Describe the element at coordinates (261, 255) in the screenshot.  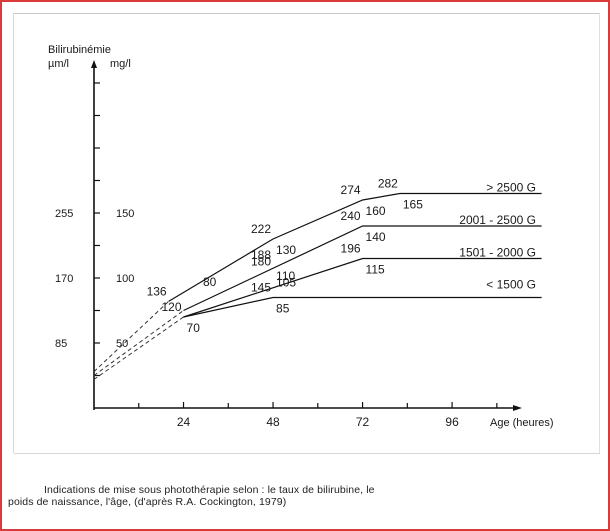
I see `data-label-umol-1-0: 188` at that location.